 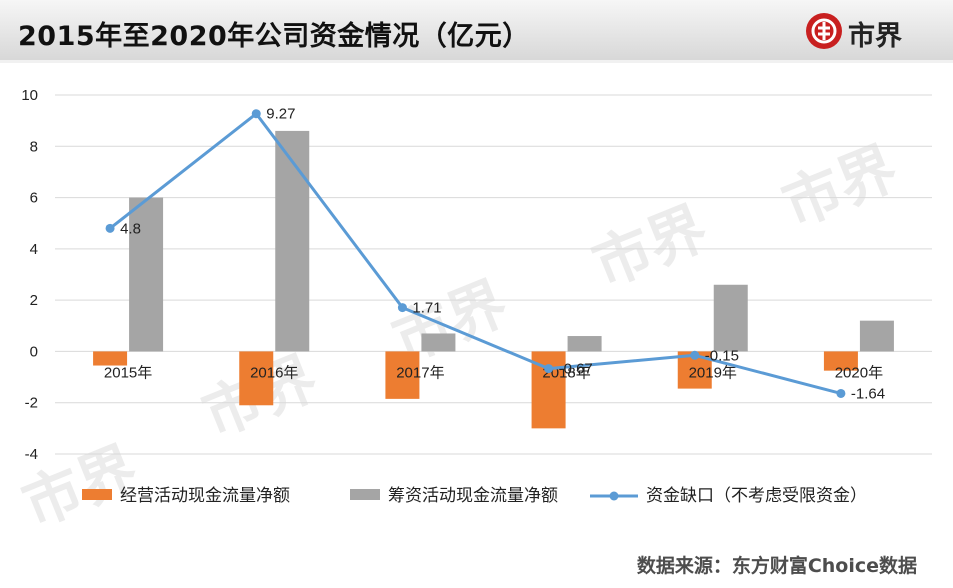 I want to click on x-category-label: 2017年, so click(x=420, y=372).